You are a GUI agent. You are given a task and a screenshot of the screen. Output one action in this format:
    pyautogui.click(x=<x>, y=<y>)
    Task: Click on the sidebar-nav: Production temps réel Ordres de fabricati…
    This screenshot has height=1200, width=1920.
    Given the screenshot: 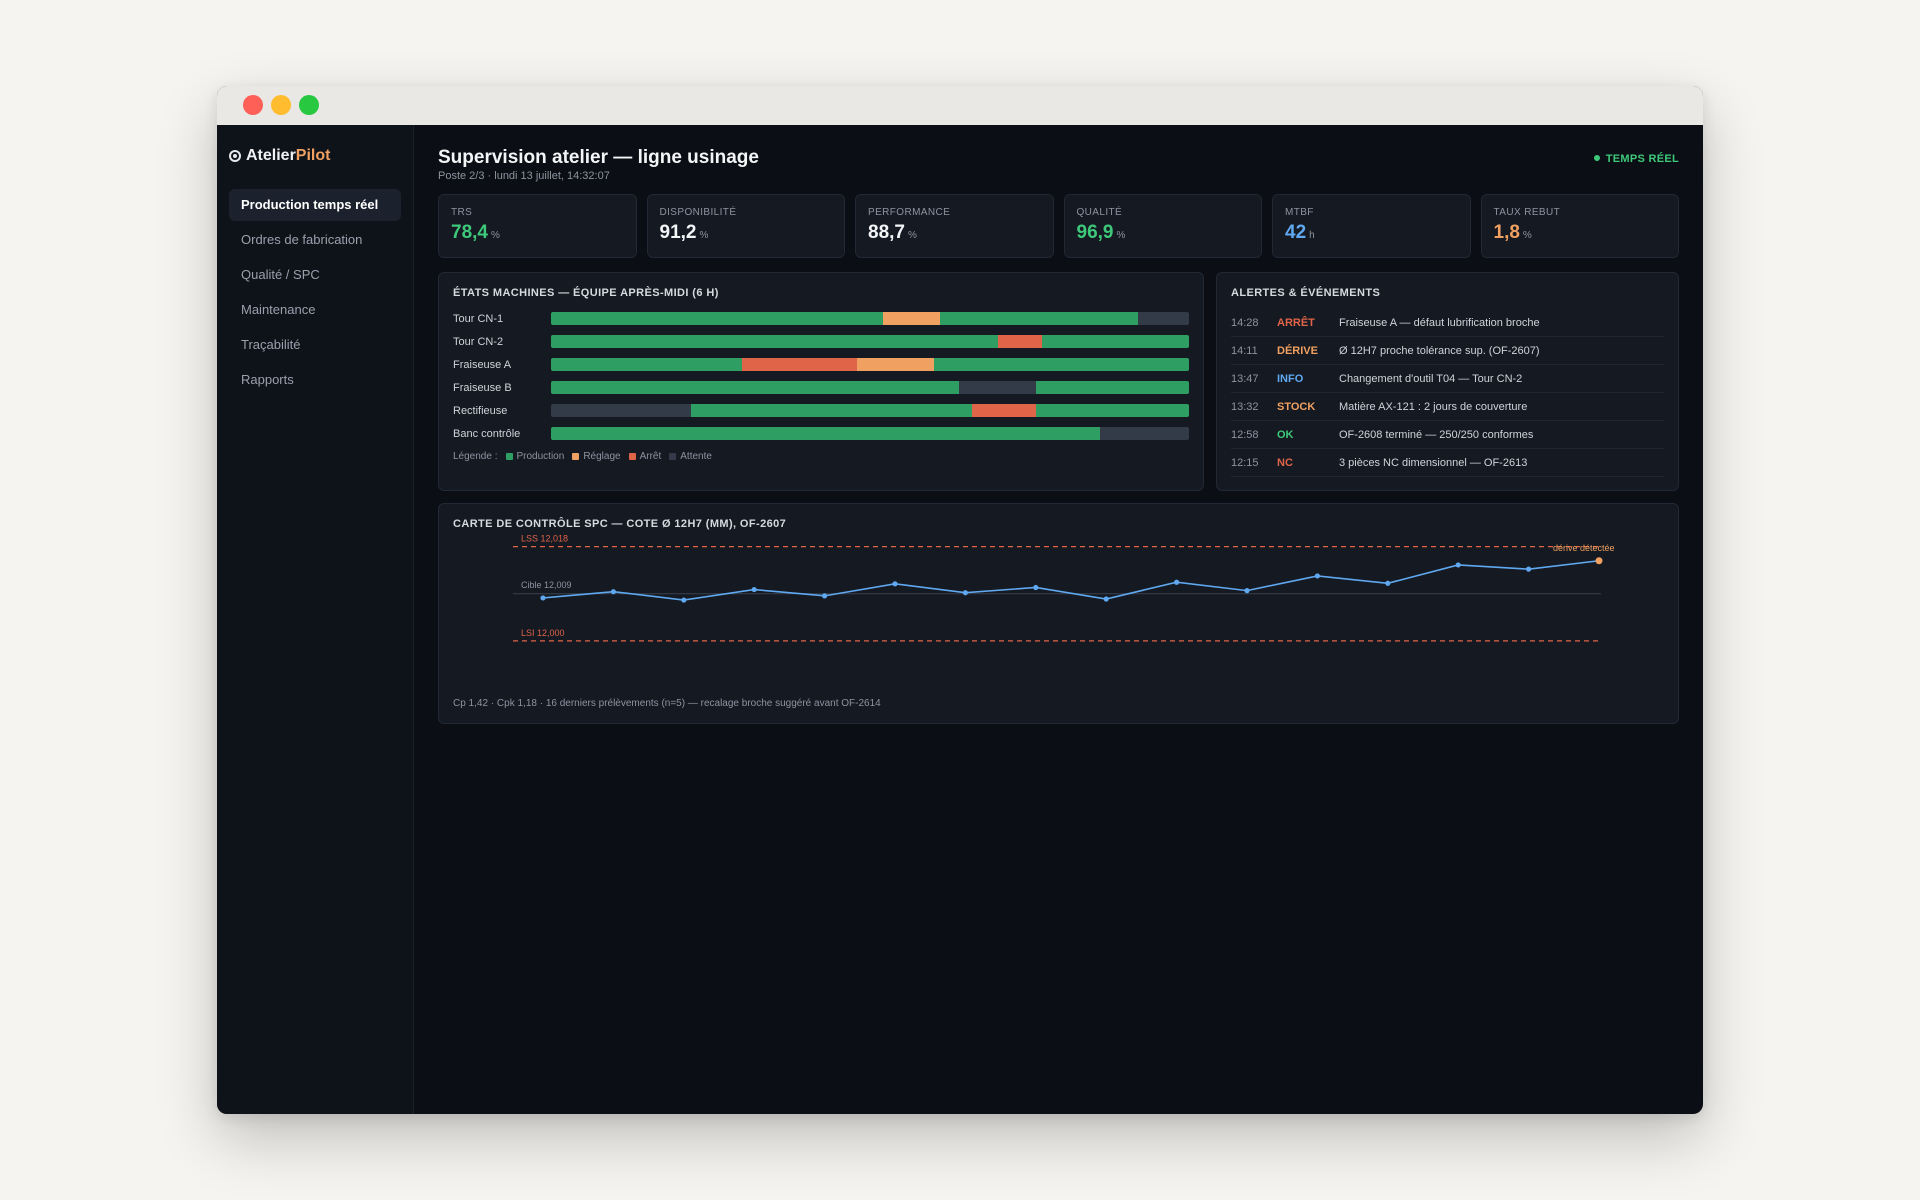 What is the action you would take?
    pyautogui.click(x=315, y=292)
    